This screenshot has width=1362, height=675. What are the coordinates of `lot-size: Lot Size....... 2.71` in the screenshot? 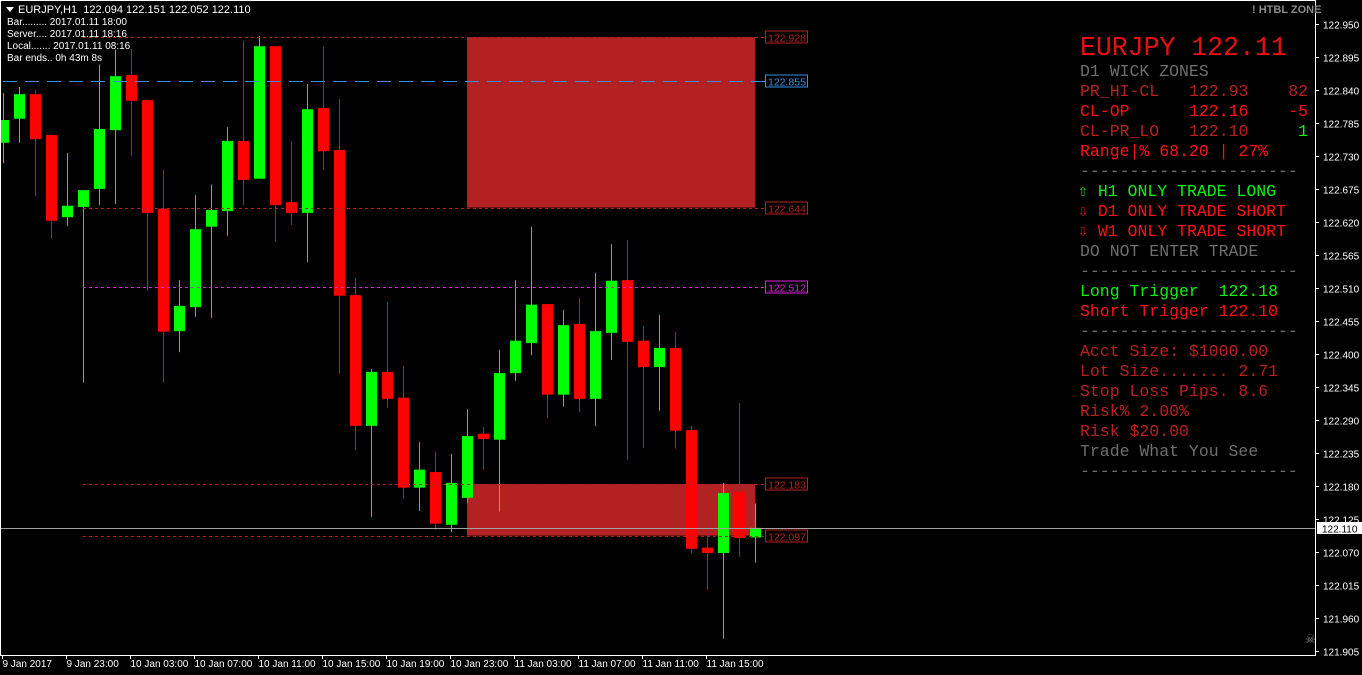 It's located at (1179, 371).